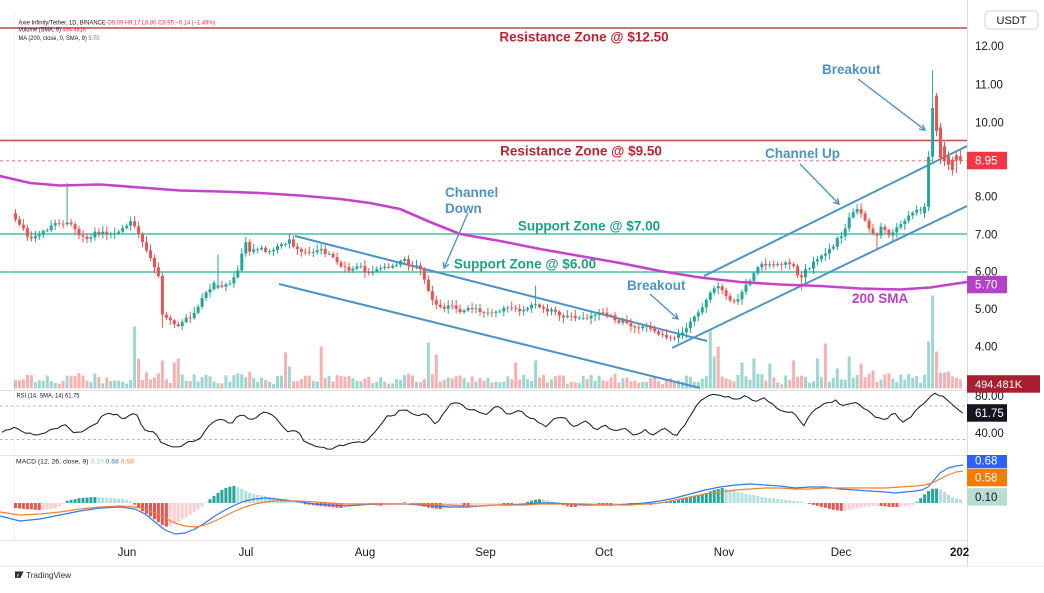  Describe the element at coordinates (48, 396) in the screenshot. I see `svg-text: RSI (14, SMA, 14) 61.75` at that location.